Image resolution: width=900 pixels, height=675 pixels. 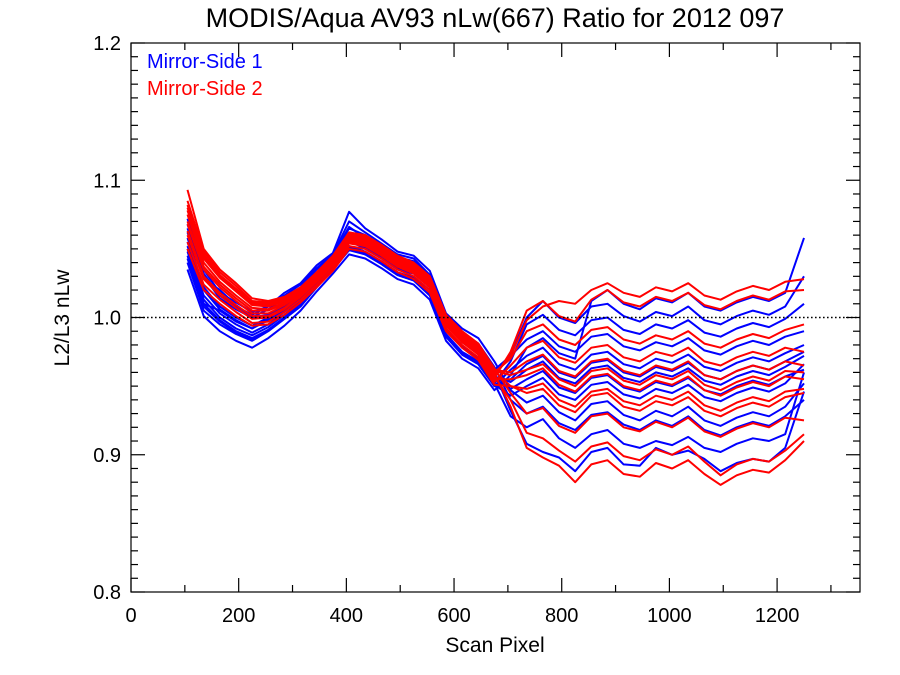 What do you see at coordinates (669, 616) in the screenshot?
I see `x-tick-label: 1000` at bounding box center [669, 616].